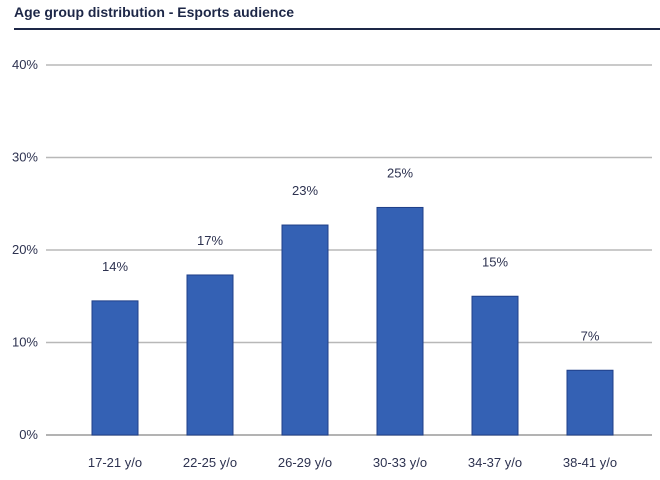 Image resolution: width=660 pixels, height=480 pixels. I want to click on data-label: 25%, so click(400, 172).